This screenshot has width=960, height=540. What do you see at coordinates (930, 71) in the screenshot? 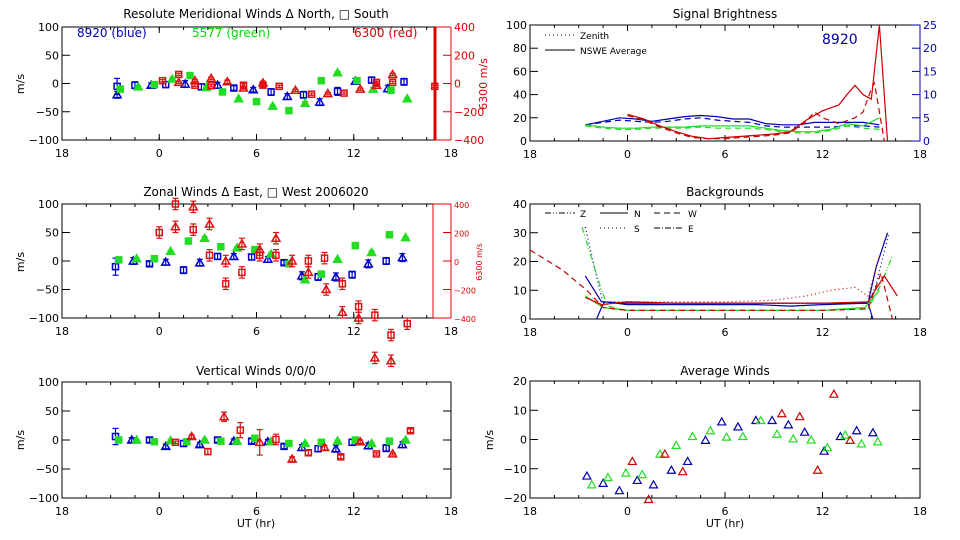
I see `right-tick-label: 15` at bounding box center [930, 71].